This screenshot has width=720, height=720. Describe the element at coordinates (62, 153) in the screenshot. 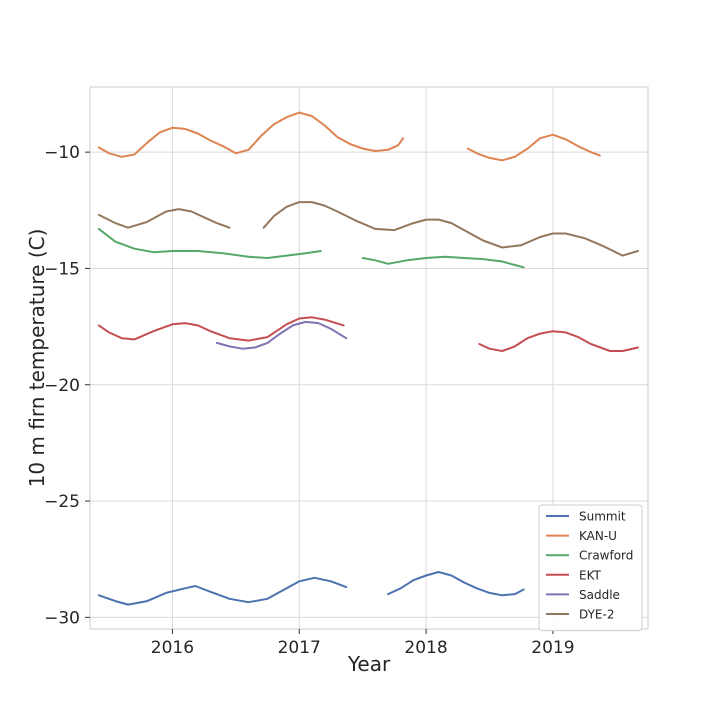

I see `y-tick-label: −10` at that location.